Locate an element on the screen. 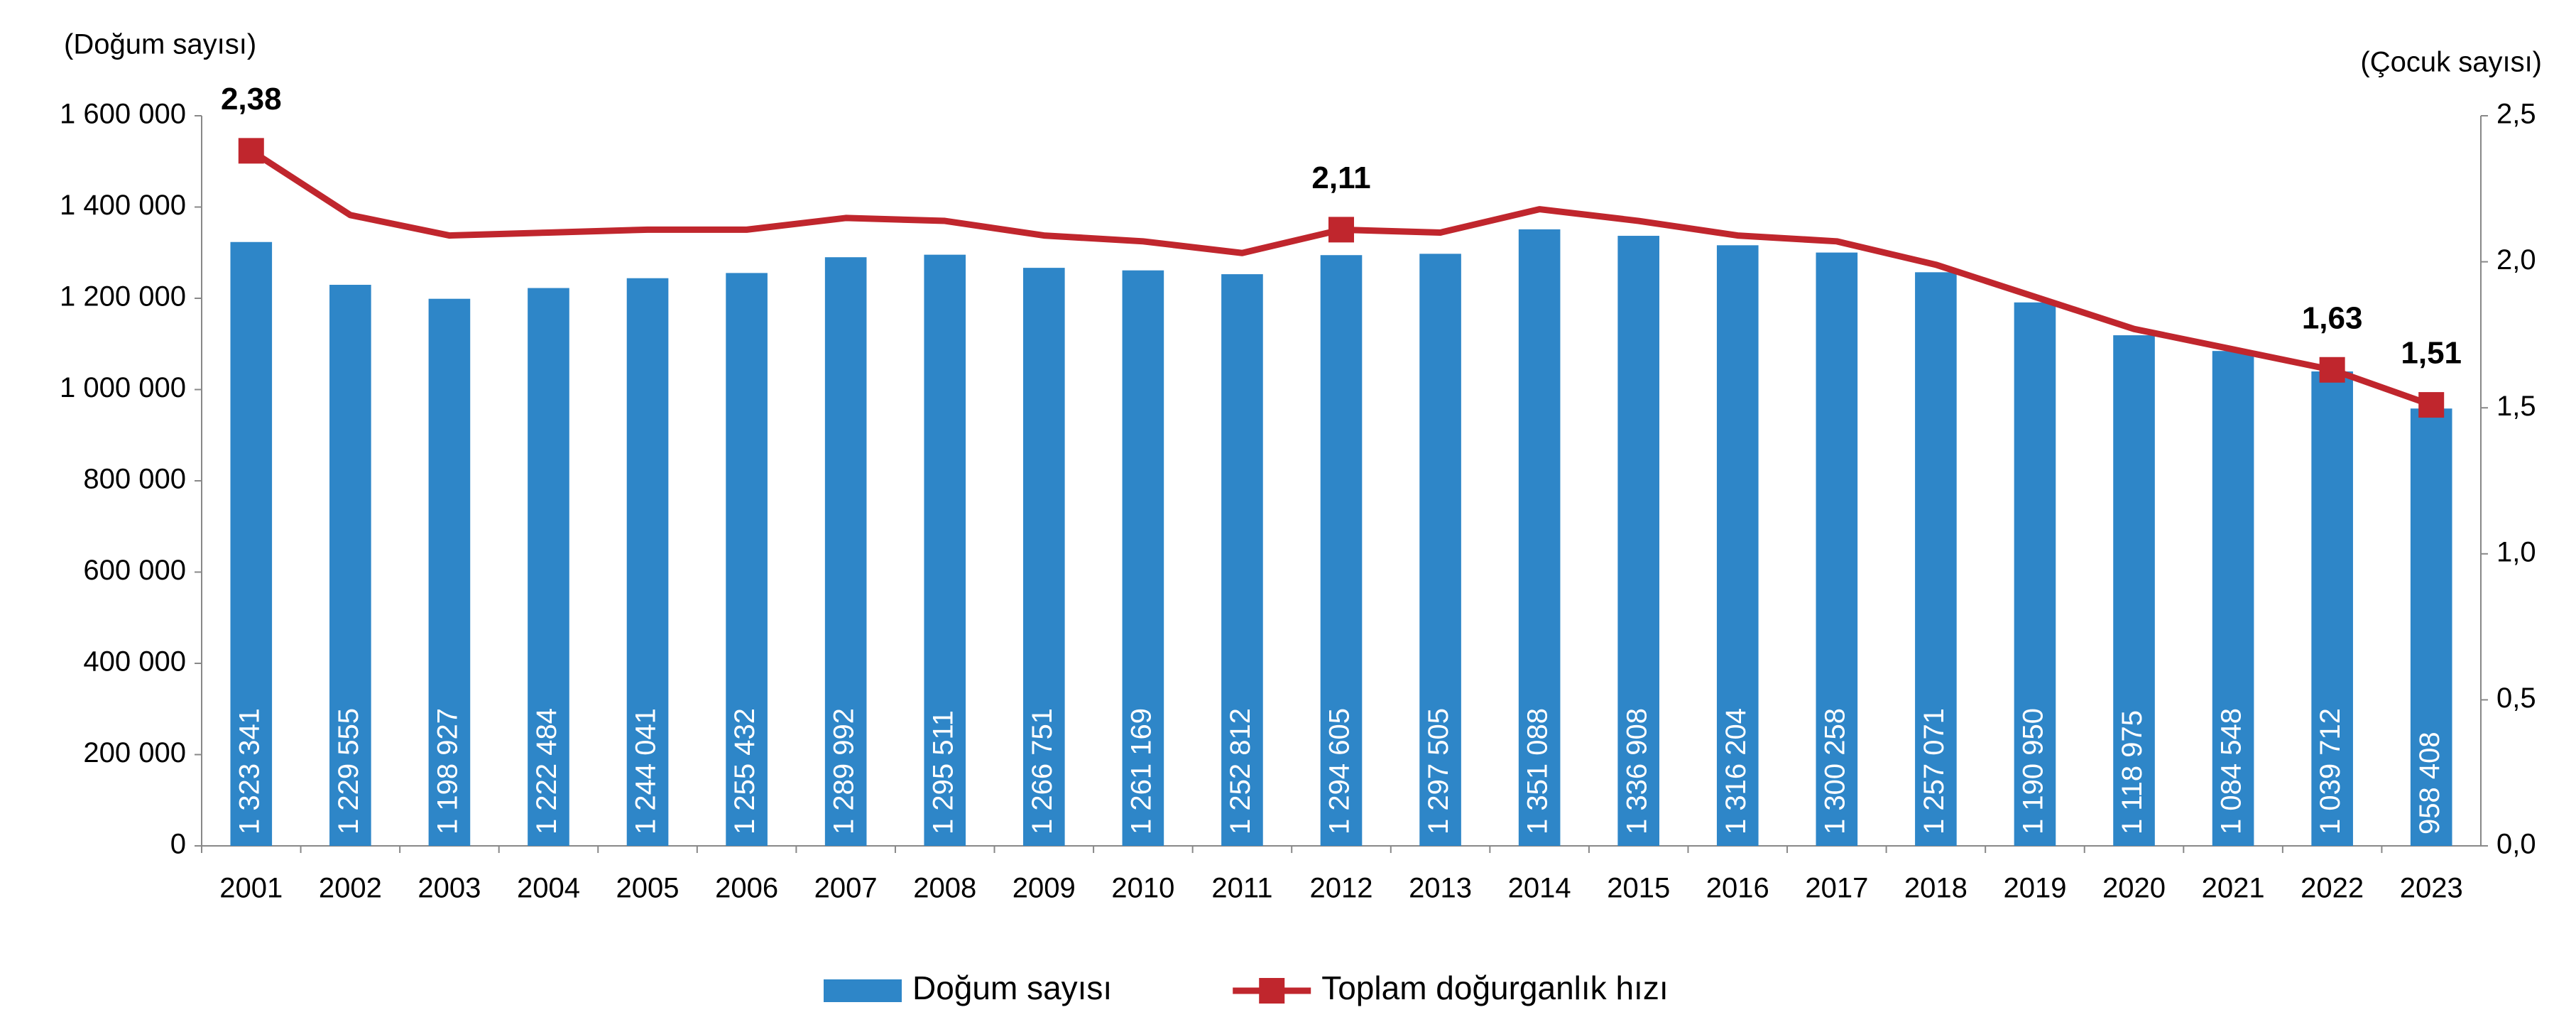  x-tick-label: 2015 is located at coordinates (1638, 888).